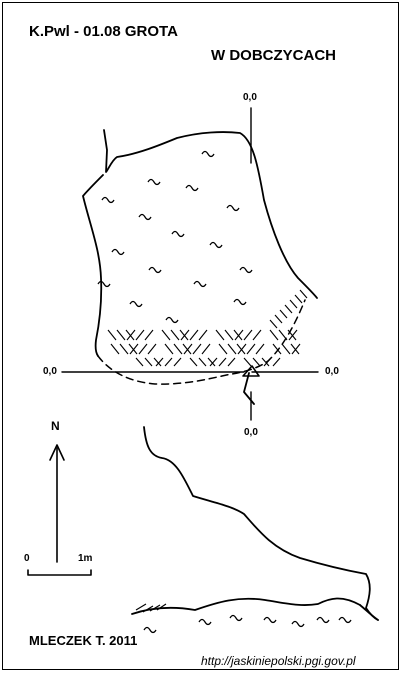  I want to click on map-title-line2: W DOBCZYCACH, so click(273, 55).